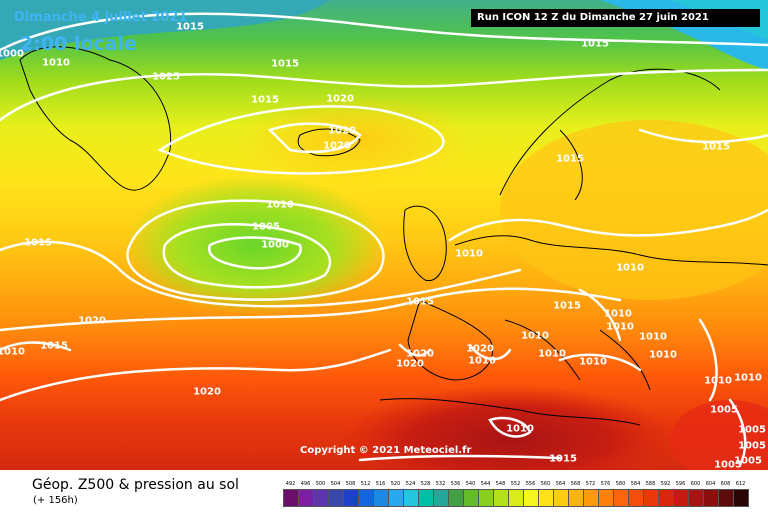  I want to click on scale-label: 584, so click(635, 484).